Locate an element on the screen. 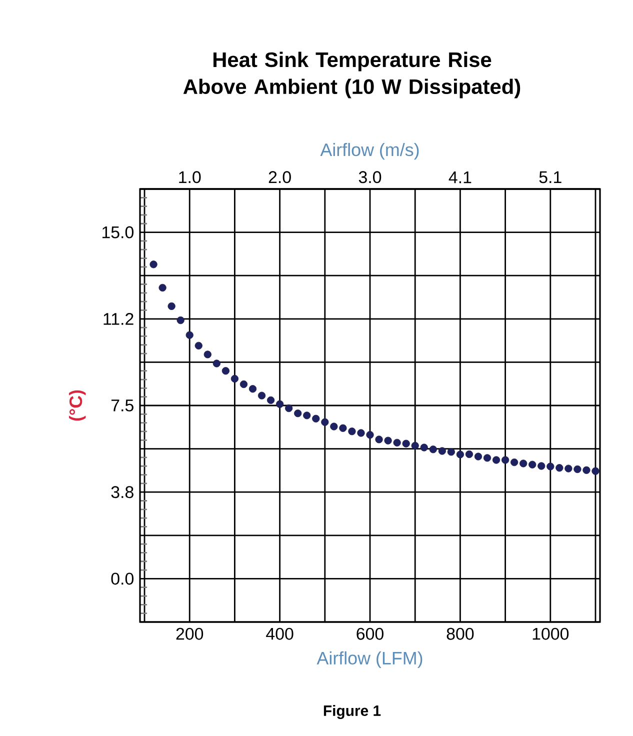  x2-tick-label: 1.0 is located at coordinates (190, 177).